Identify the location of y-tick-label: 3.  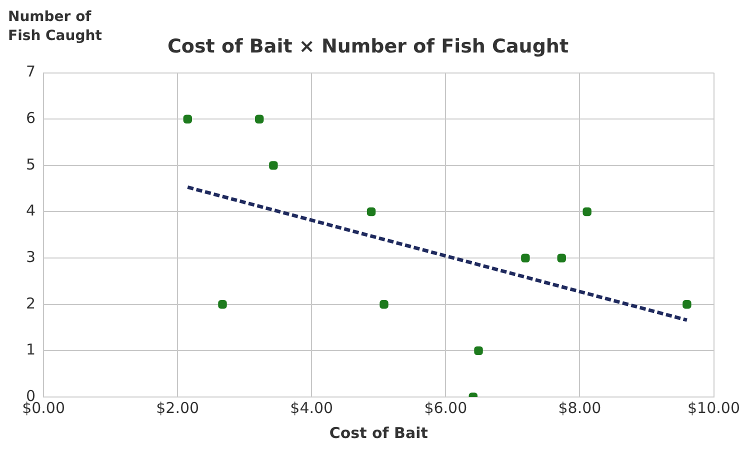
(31, 257).